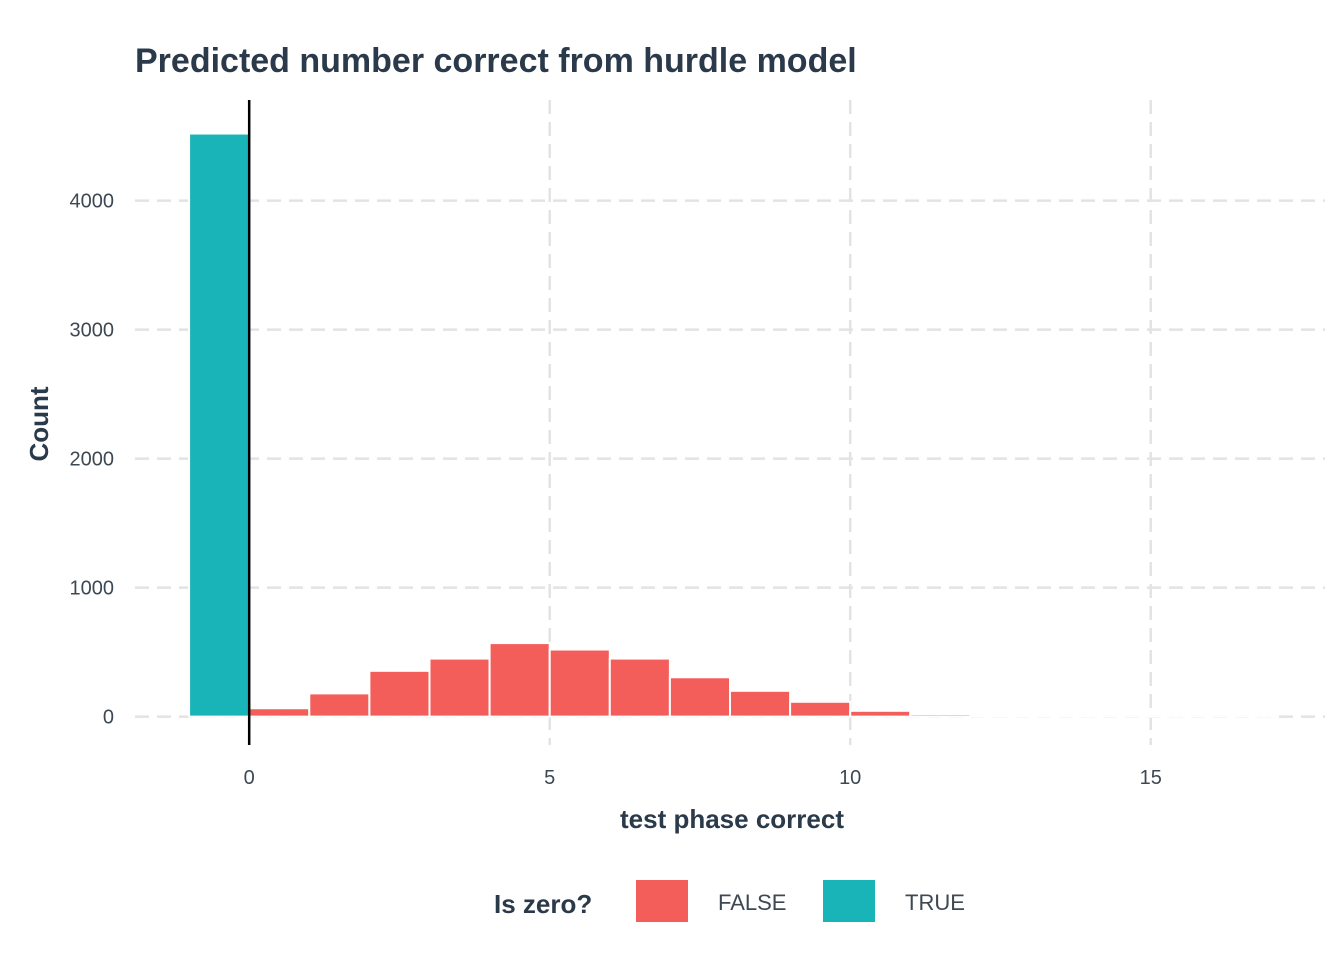 The width and height of the screenshot is (1344, 960). I want to click on y-axis-ticks: 0 1000 2000 3000 4000, so click(92, 460).